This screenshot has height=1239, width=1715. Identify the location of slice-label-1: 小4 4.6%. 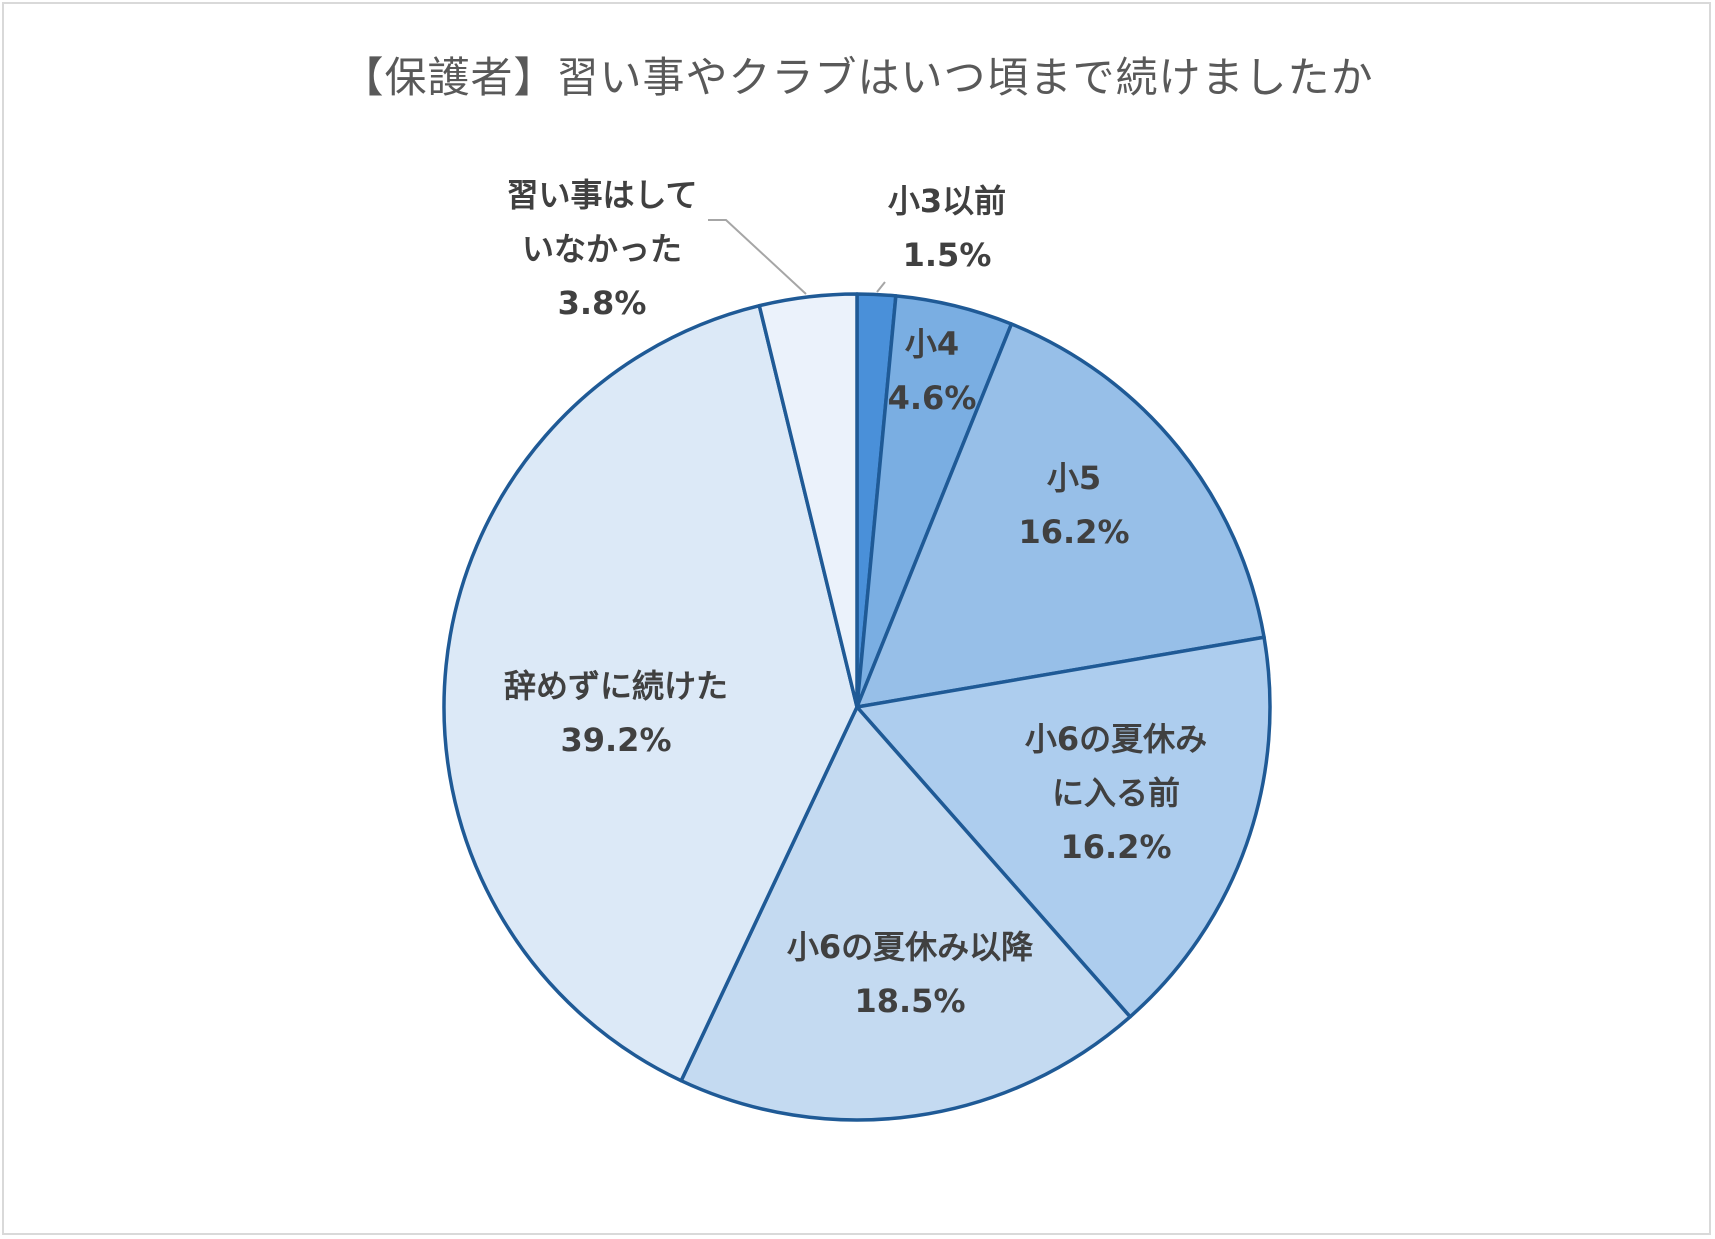
(932, 371).